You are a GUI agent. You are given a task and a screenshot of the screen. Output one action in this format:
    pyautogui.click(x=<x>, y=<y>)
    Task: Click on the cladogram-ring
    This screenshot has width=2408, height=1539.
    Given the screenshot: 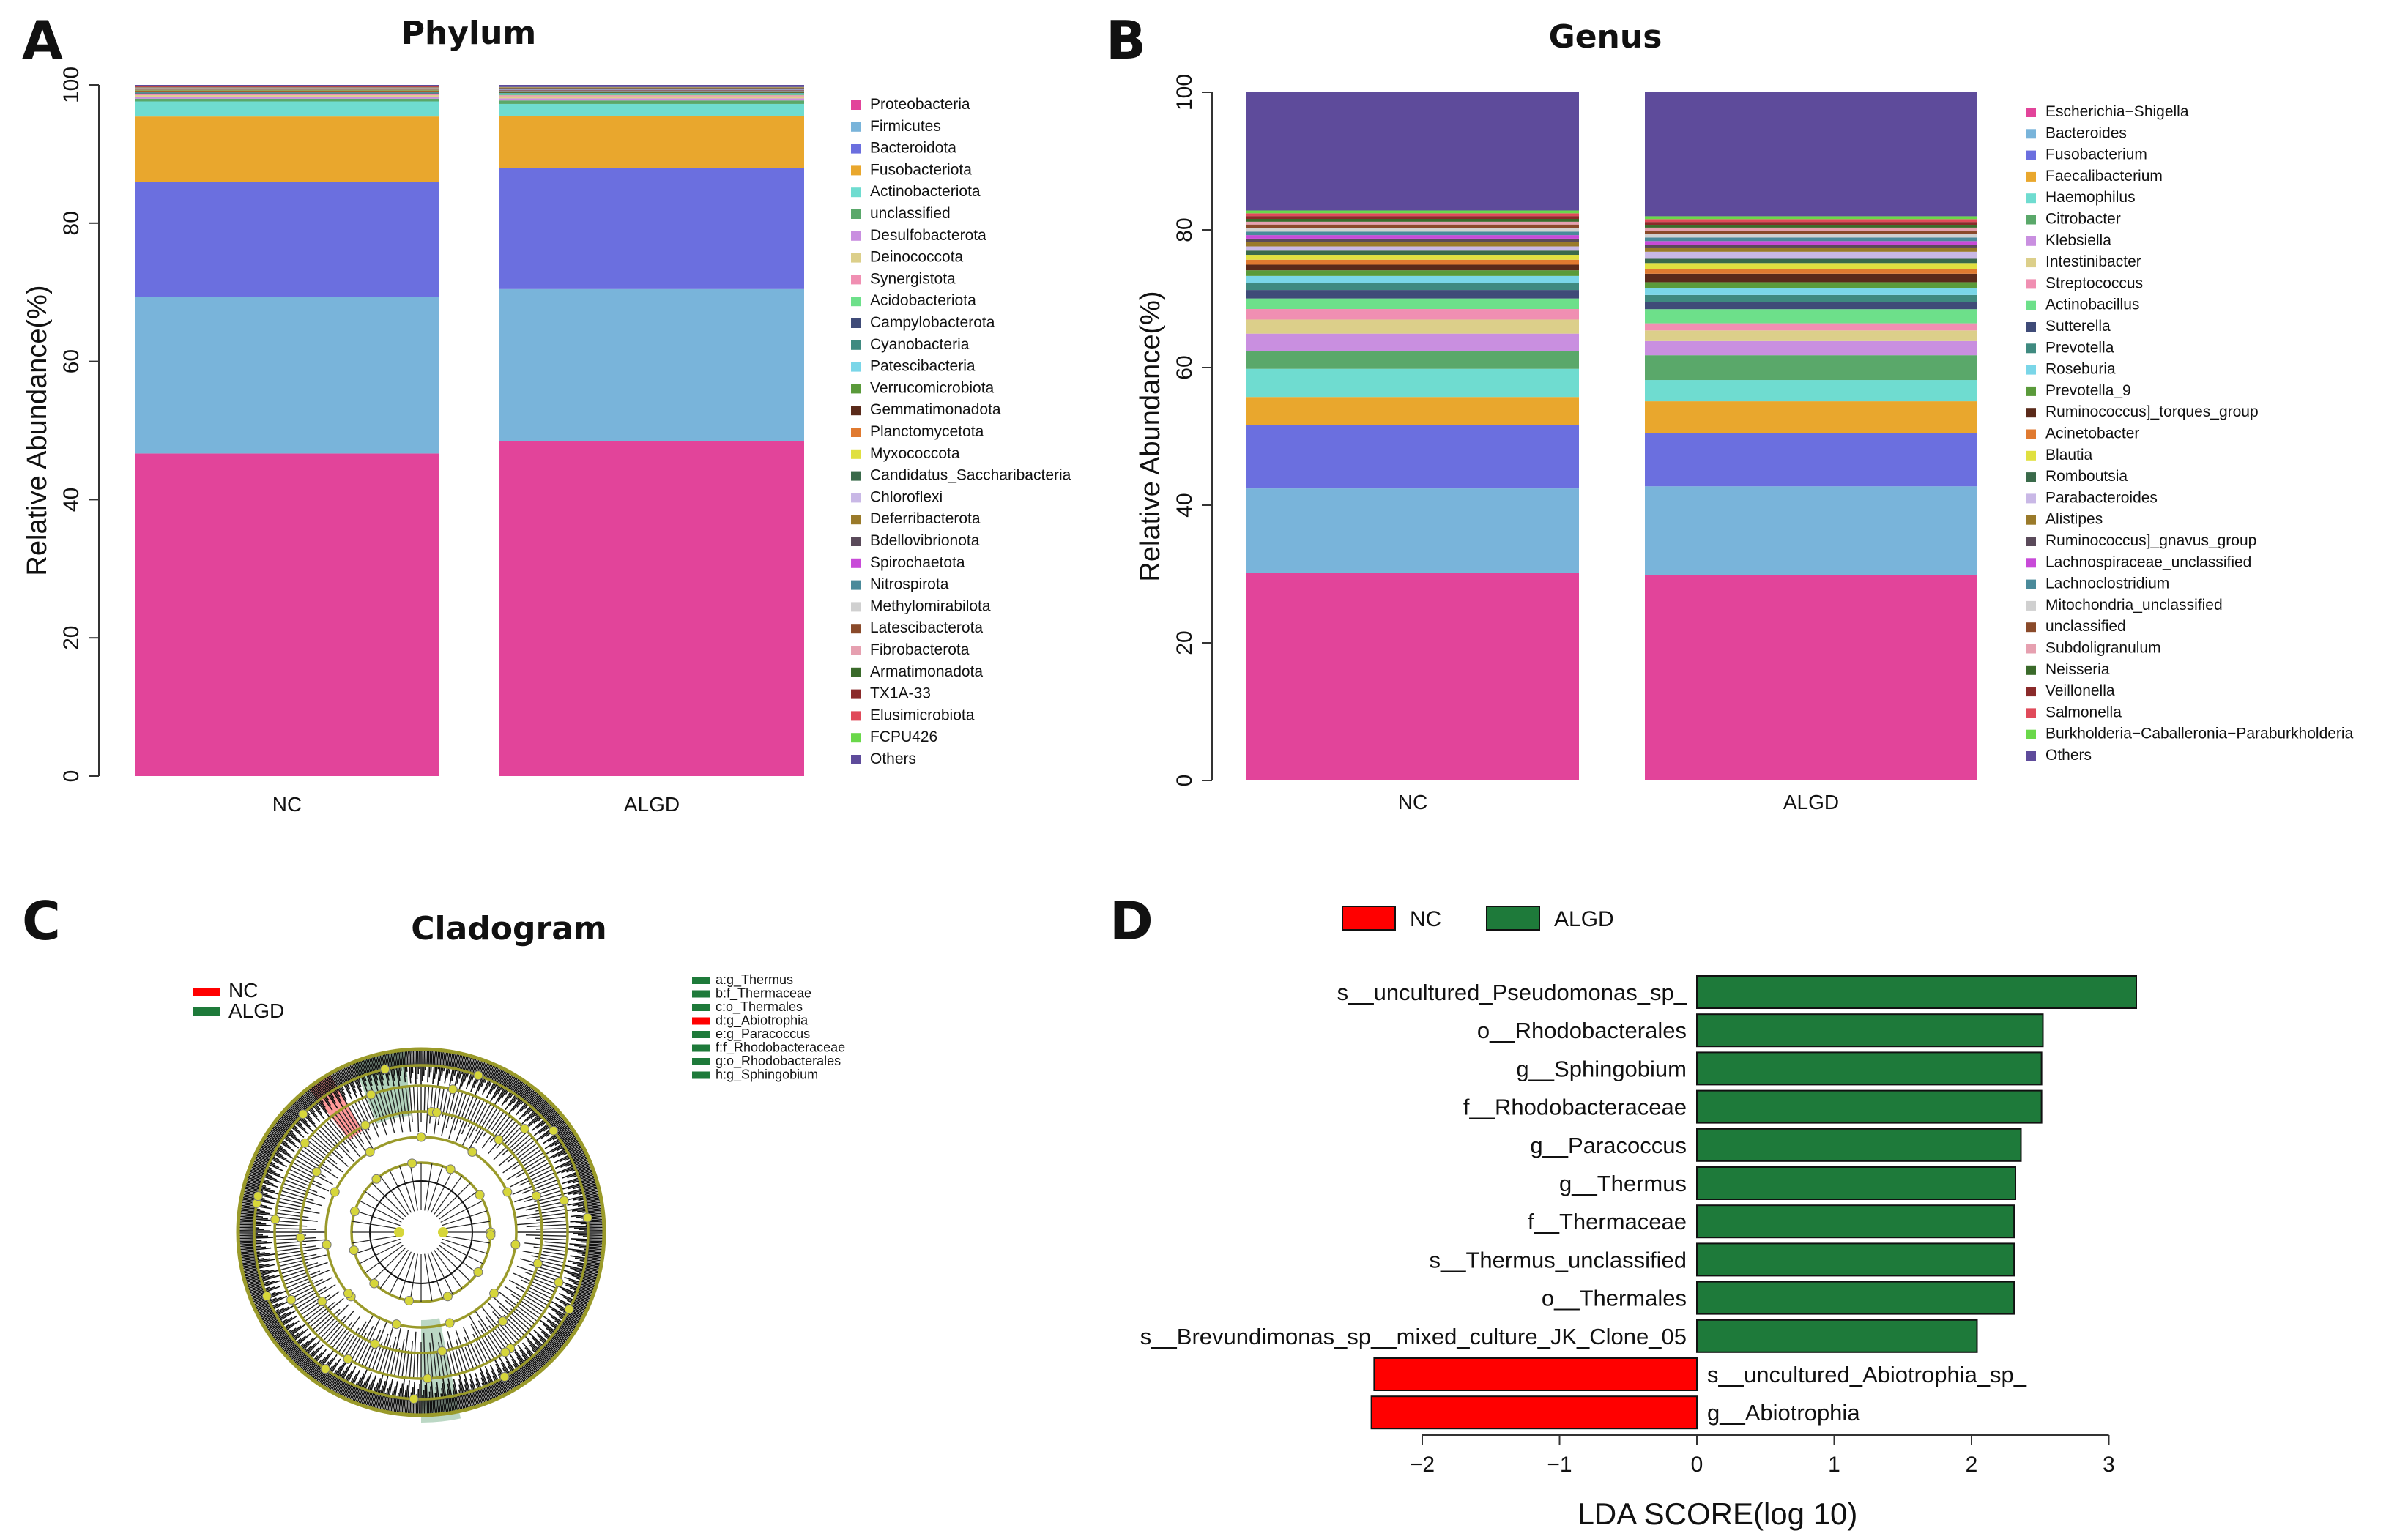 What is the action you would take?
    pyautogui.click(x=421, y=1232)
    